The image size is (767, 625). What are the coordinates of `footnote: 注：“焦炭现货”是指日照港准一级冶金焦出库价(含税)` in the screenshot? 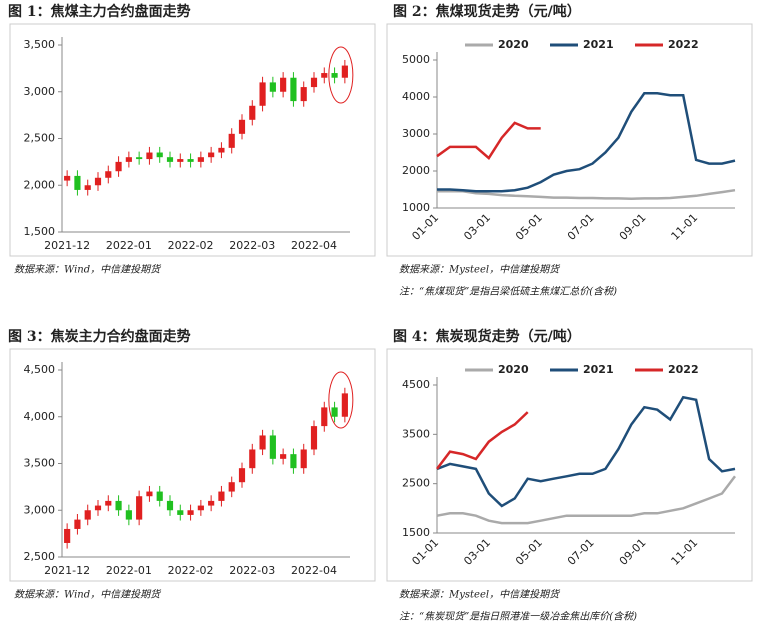 It's located at (518, 617).